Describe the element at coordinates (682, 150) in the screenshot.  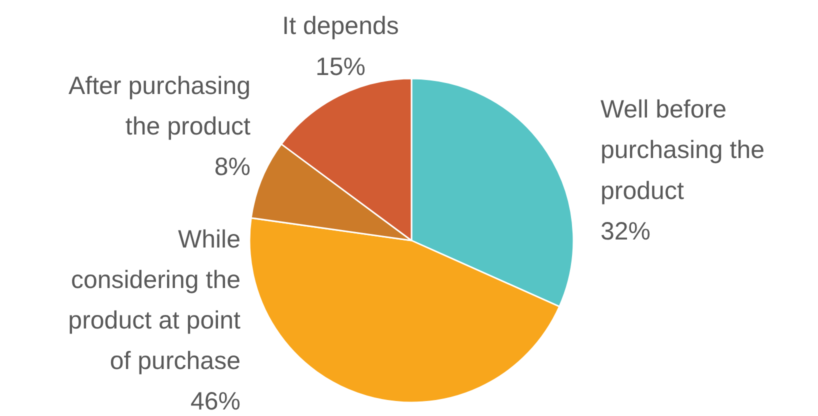
I see `slice-label: Well before purchasing the product` at that location.